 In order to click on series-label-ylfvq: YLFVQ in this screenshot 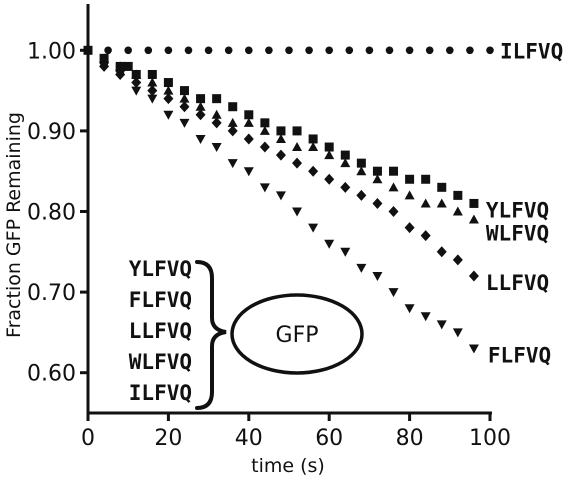, I will do `click(517, 210)`.